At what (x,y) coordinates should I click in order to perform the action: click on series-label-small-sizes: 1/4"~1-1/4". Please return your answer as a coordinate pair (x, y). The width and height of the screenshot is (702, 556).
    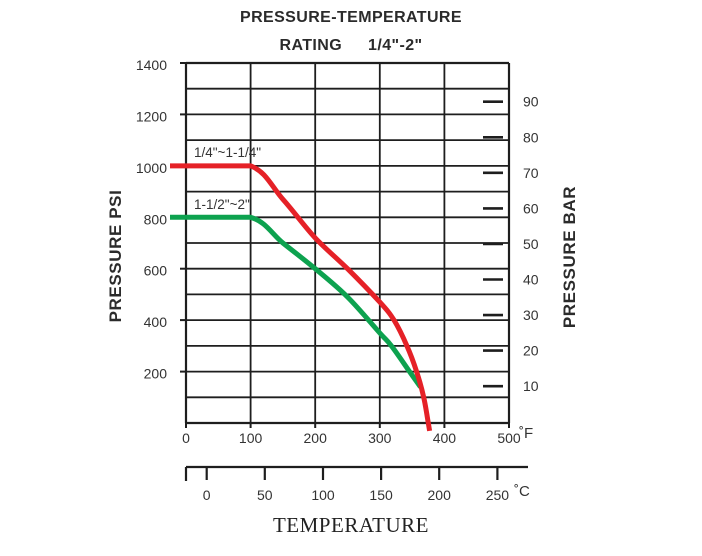
    Looking at the image, I should click on (228, 152).